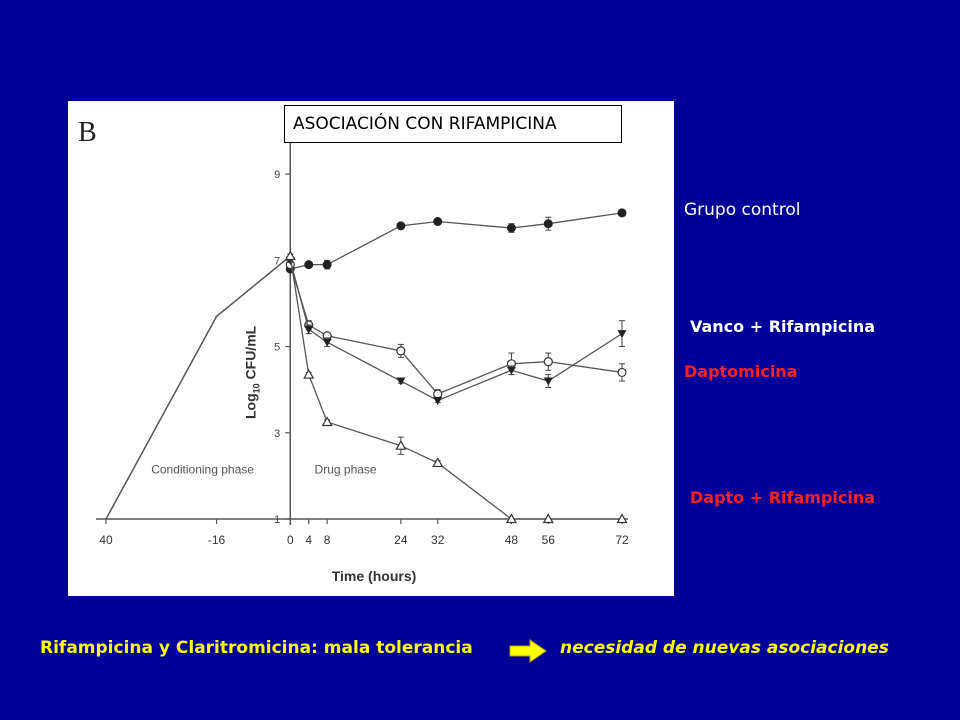 Image resolution: width=960 pixels, height=720 pixels. Describe the element at coordinates (512, 540) in the screenshot. I see `x-tick-label: 48` at that location.